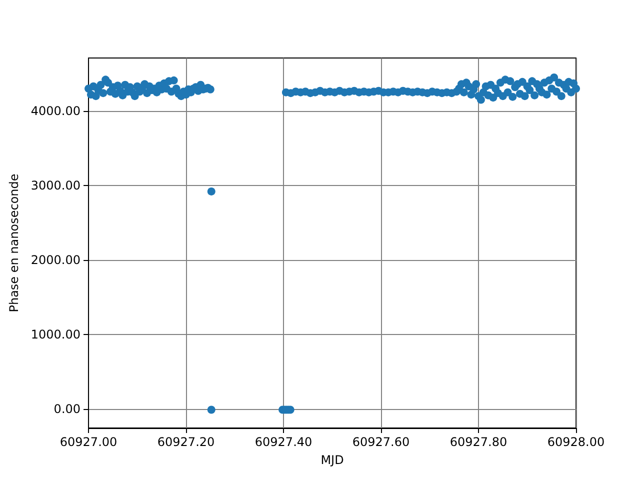  I want to click on y-tick-label: 3000.00, so click(55, 185).